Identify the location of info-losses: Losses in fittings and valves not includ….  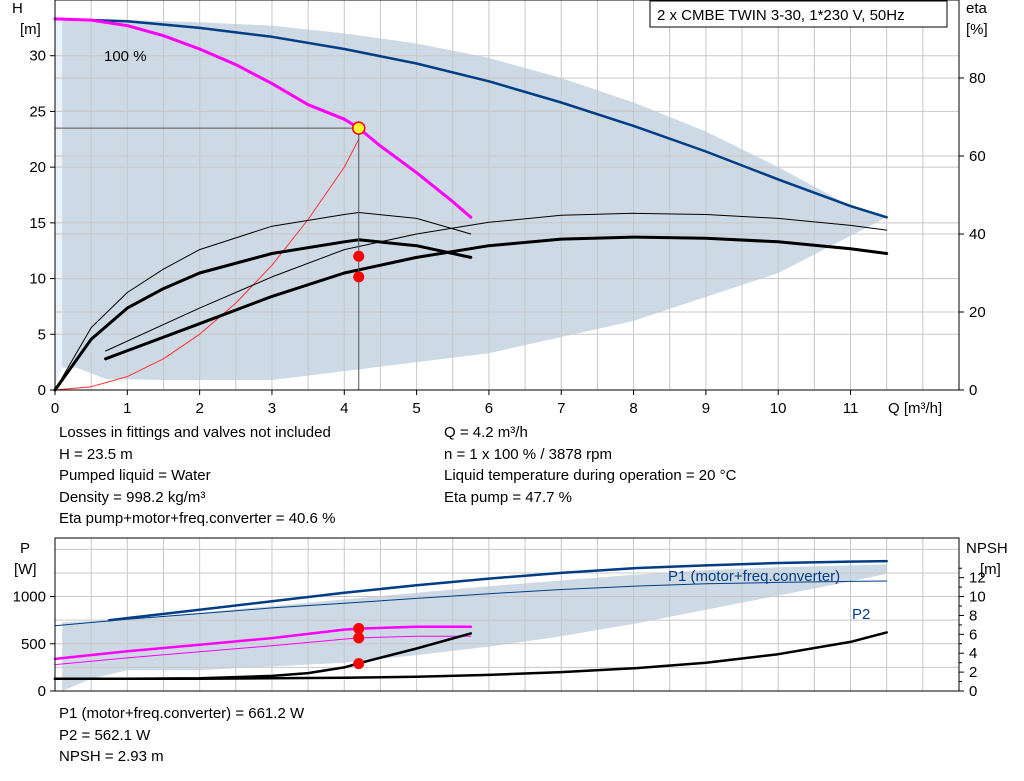
(195, 432).